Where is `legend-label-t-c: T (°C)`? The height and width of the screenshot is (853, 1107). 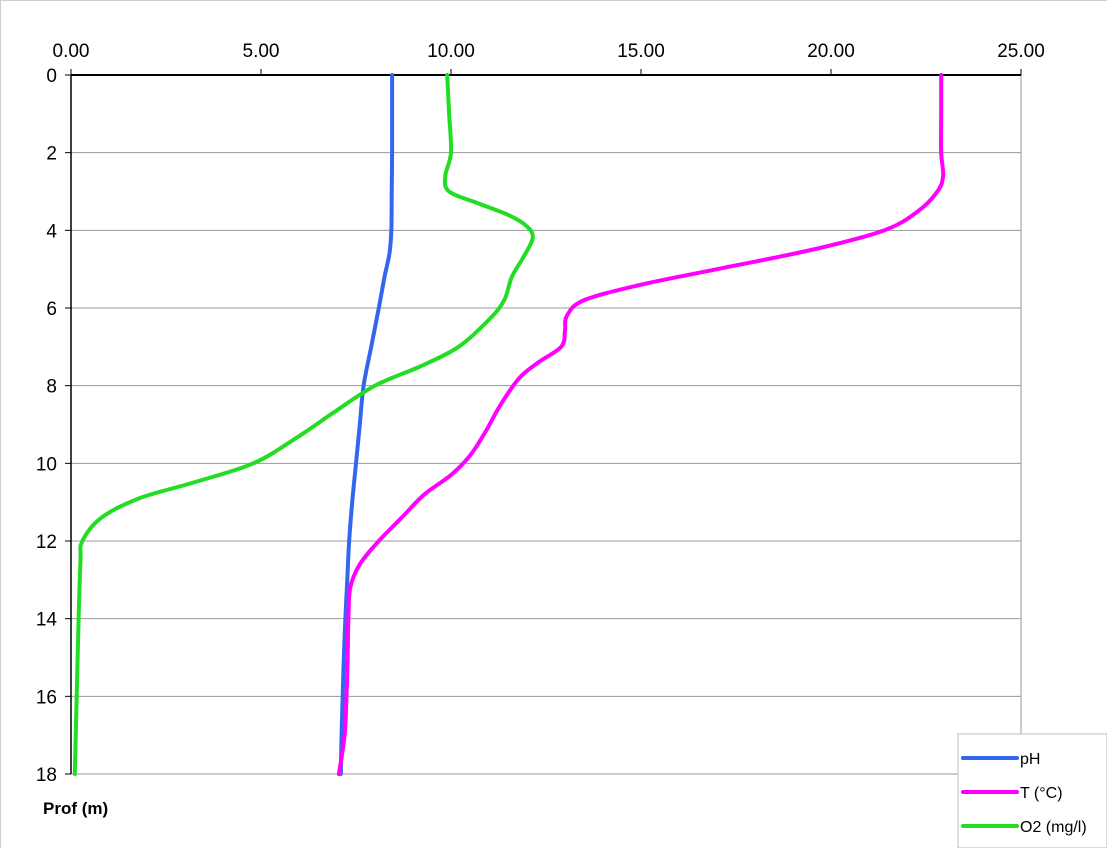
legend-label-t-c: T (°C) is located at coordinates (1041, 793).